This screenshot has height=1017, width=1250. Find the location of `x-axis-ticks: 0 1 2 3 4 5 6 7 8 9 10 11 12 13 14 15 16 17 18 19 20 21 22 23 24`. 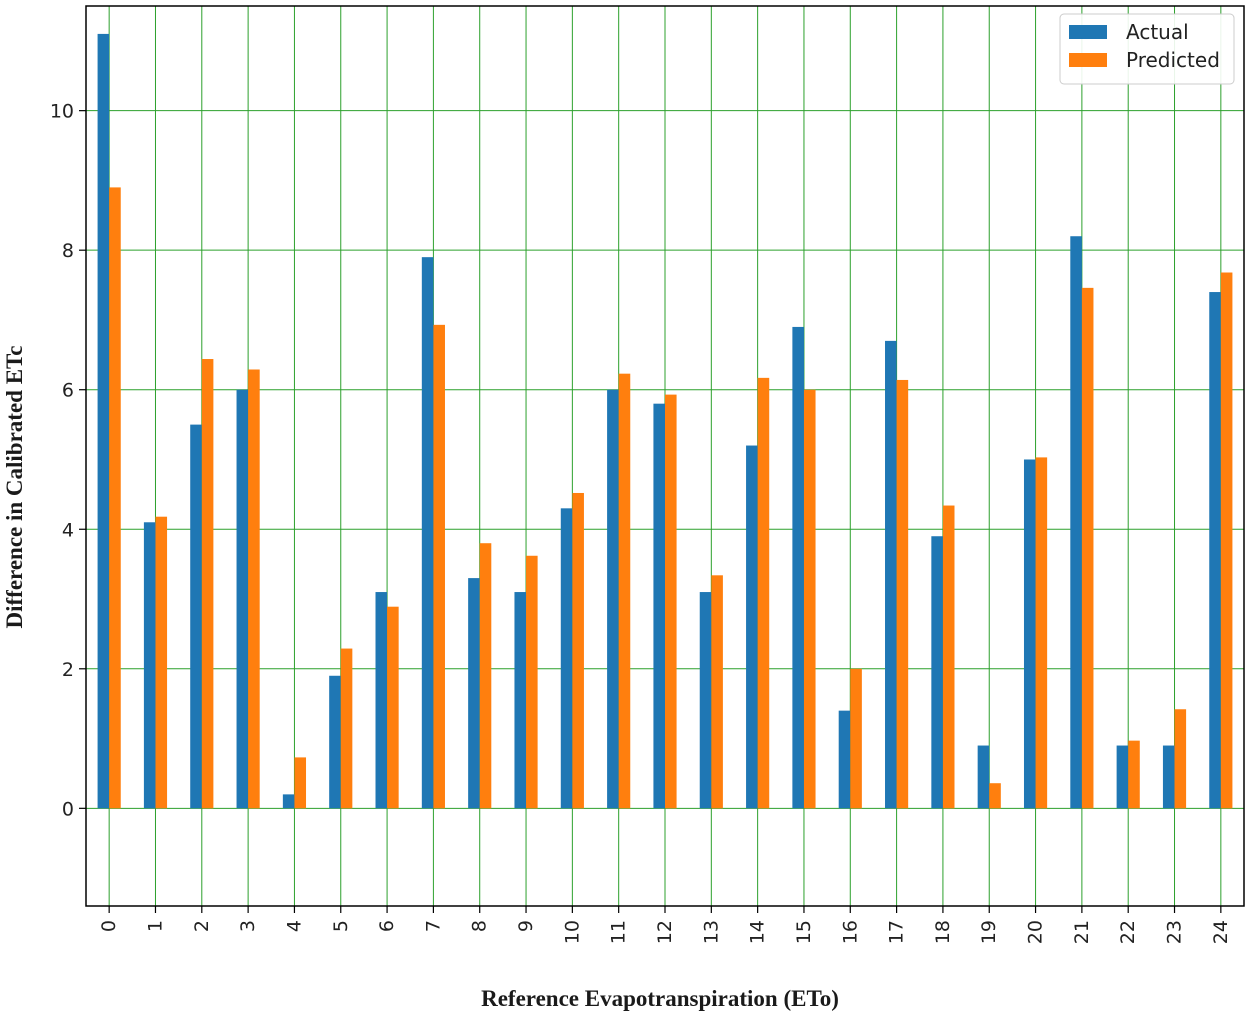

x-axis-ticks: 0 1 2 3 4 5 6 7 8 9 10 11 12 13 14 15 16 17 18 19 20 21 22 23 24 is located at coordinates (665, 925).